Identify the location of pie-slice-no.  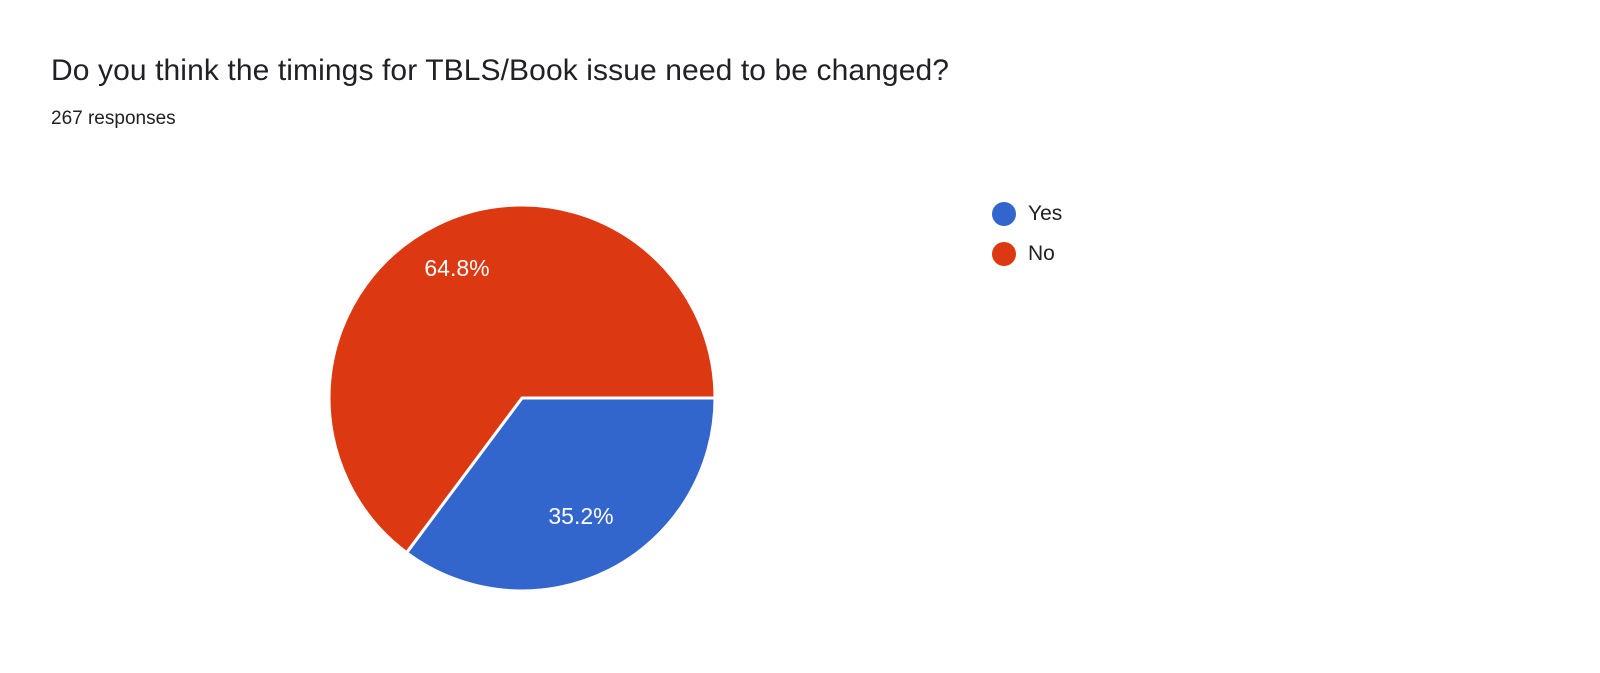
(522, 379).